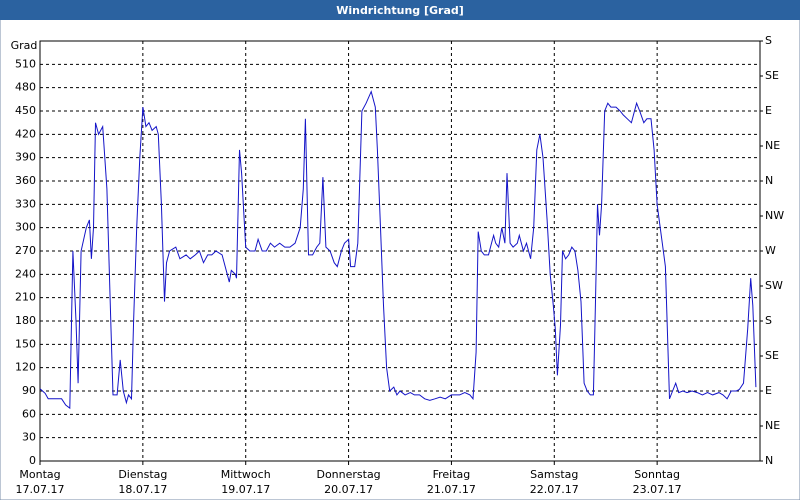  Describe the element at coordinates (774, 285) in the screenshot. I see `y2-tick-label: SW` at that location.